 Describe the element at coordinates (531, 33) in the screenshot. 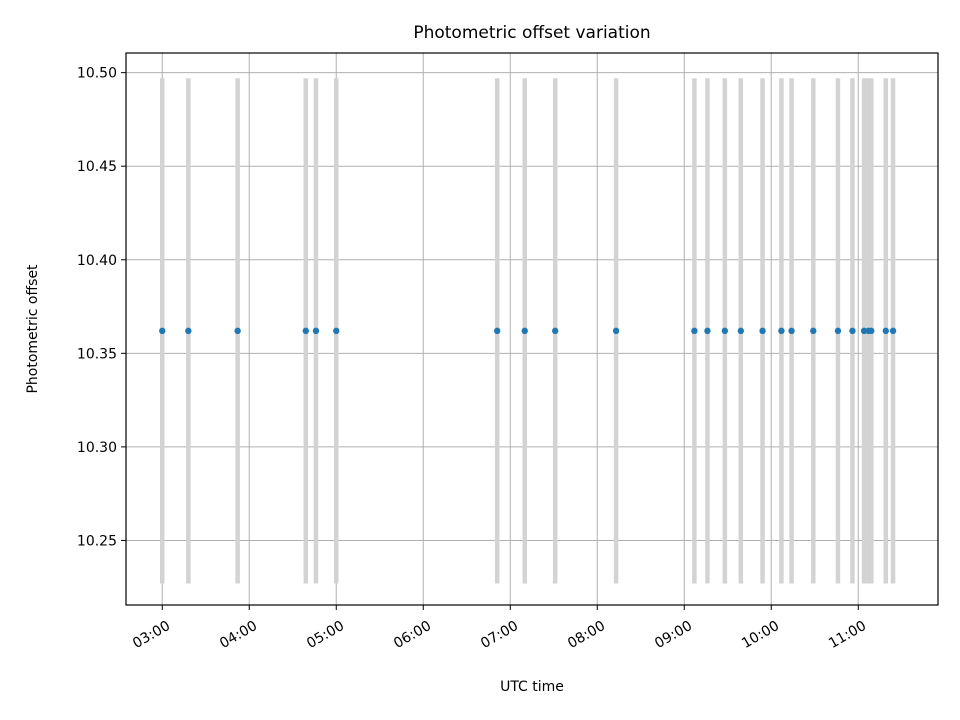

I see `chart-title: Photometric offset variation` at that location.